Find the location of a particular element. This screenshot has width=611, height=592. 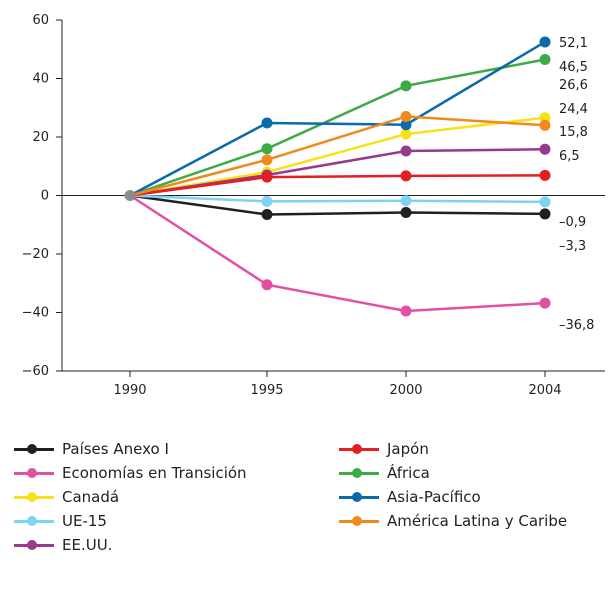

legend-item: Economías en Transición is located at coordinates (129, 473).